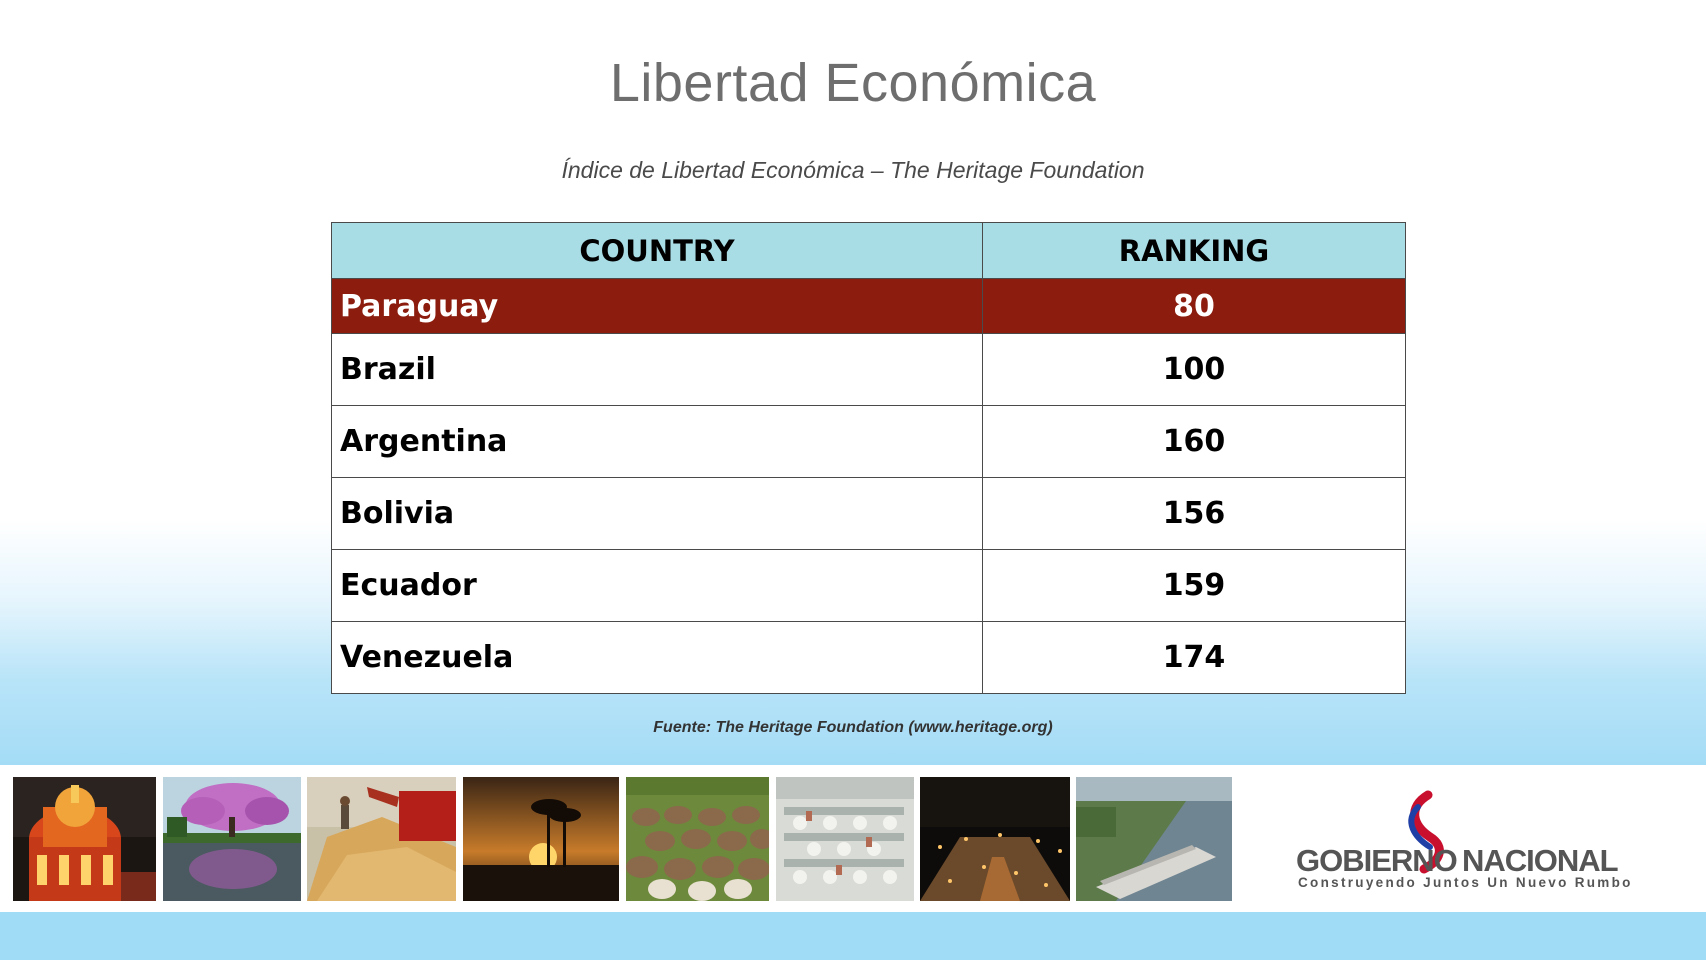 This screenshot has height=960, width=1706. Describe the element at coordinates (845, 839) in the screenshot. I see `meat-plant-photo` at that location.